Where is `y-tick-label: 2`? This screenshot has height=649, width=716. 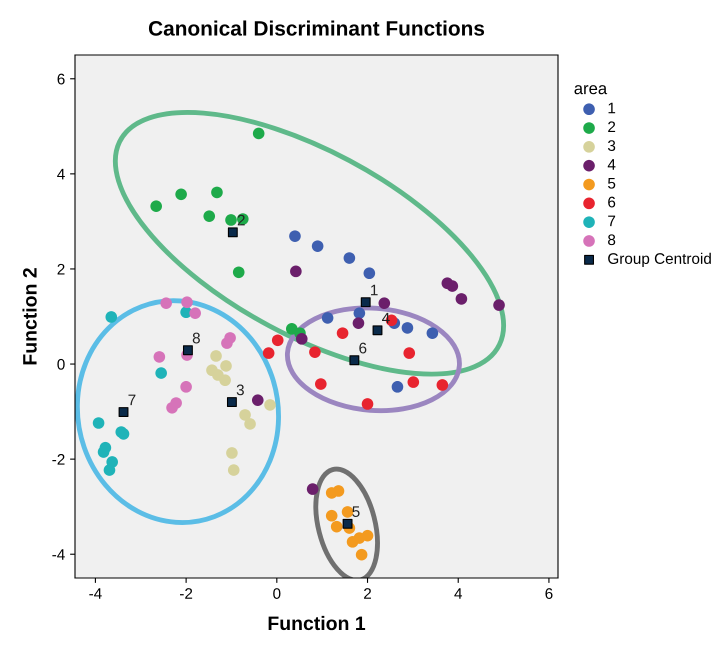
y-tick-label: 2 is located at coordinates (61, 269).